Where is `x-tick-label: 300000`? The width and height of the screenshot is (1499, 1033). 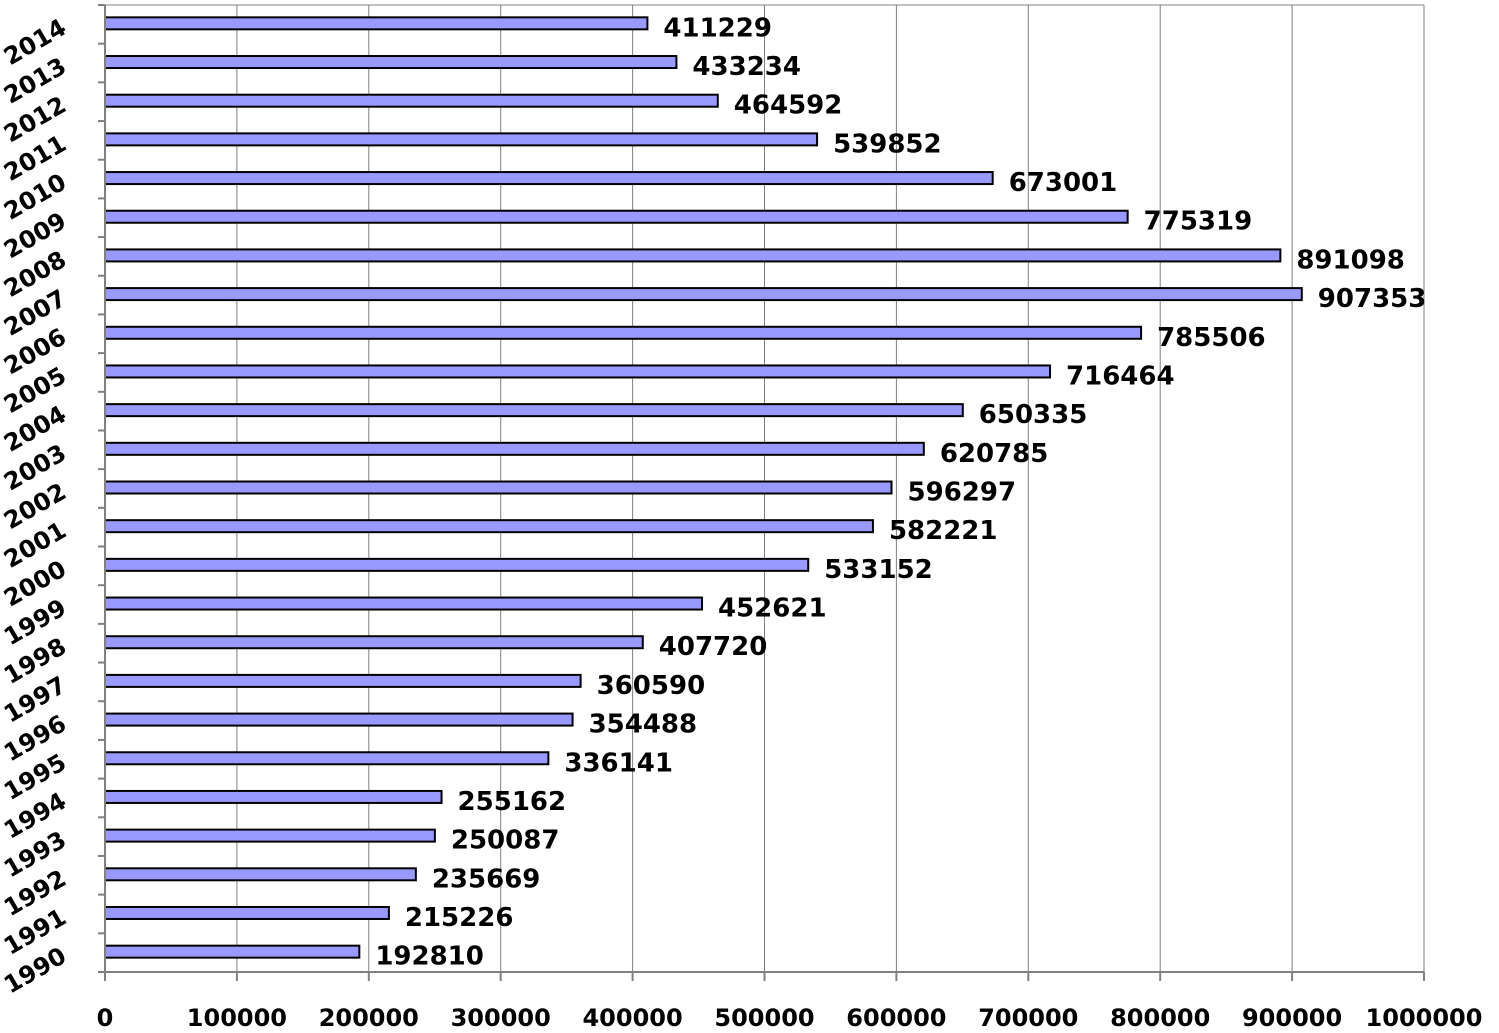 x-tick-label: 300000 is located at coordinates (501, 1018).